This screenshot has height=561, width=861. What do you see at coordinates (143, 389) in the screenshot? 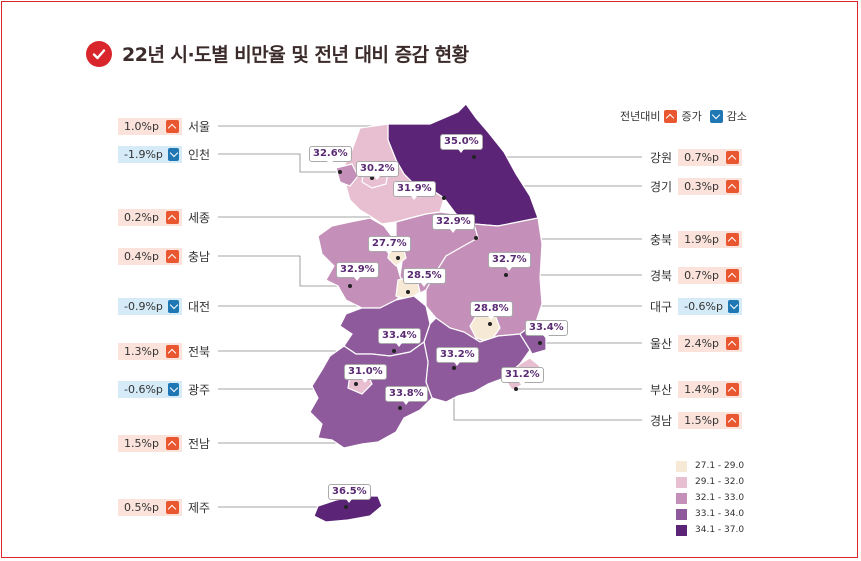
I see `change-value: -0.6%p` at bounding box center [143, 389].